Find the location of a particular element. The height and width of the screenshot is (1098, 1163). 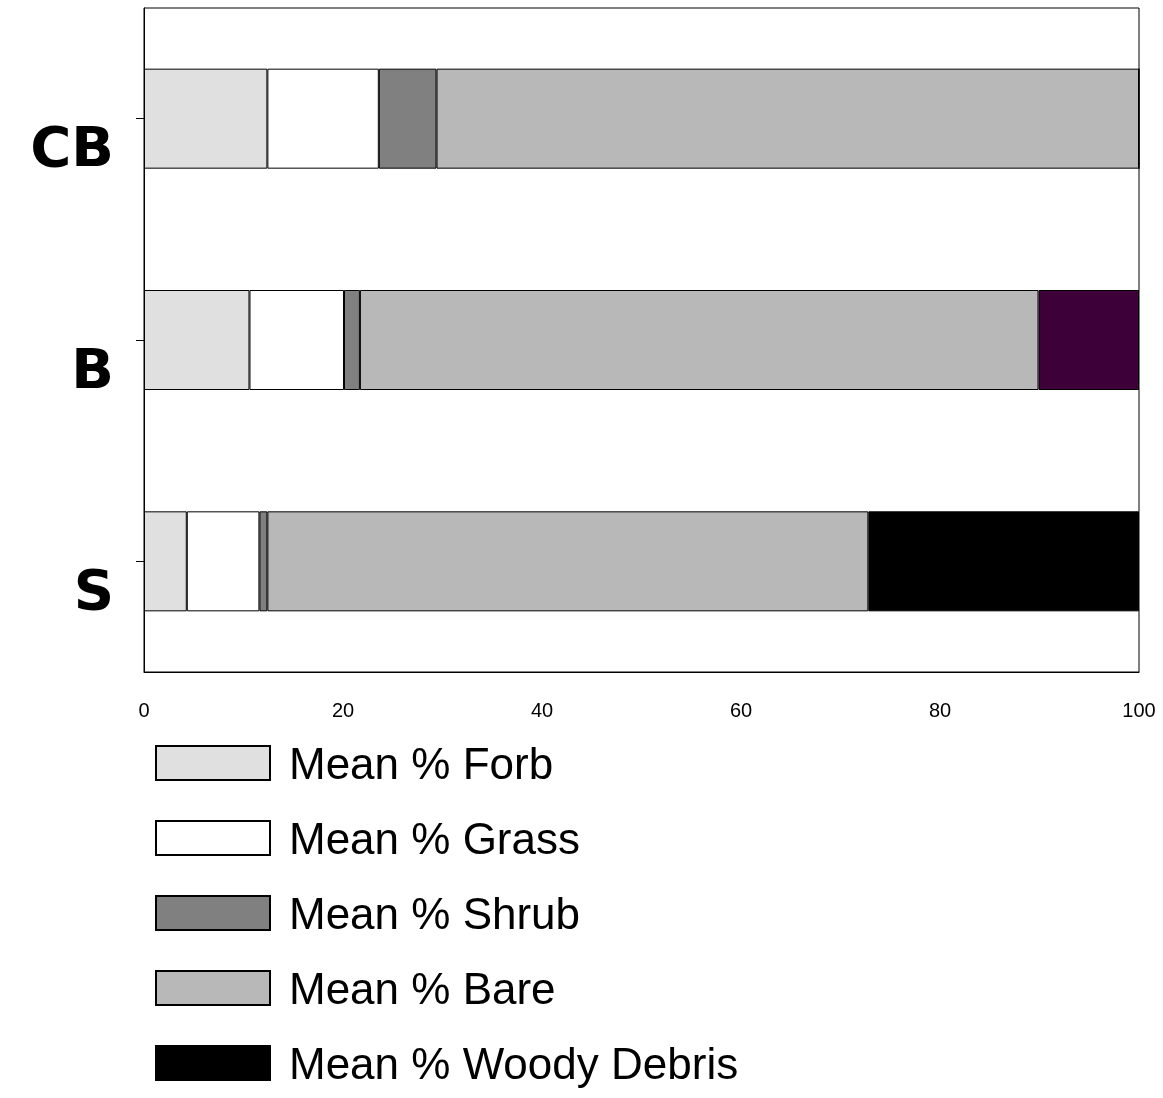

x-tick-label: 100 is located at coordinates (1139, 710).